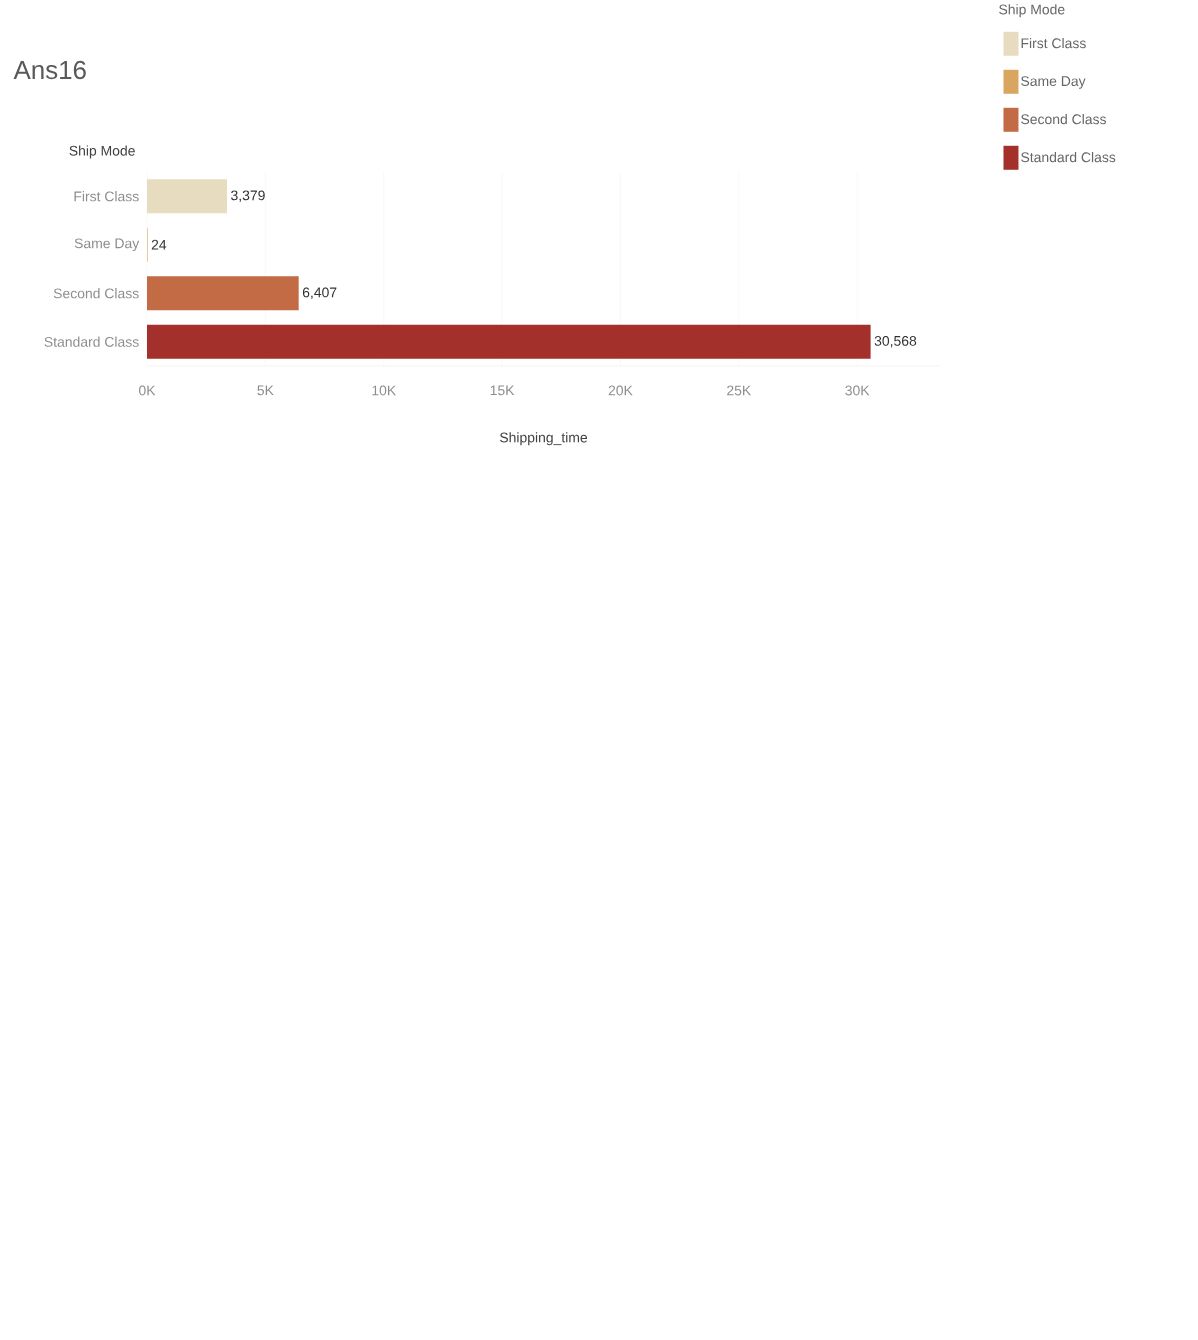 The height and width of the screenshot is (1340, 1198). Describe the element at coordinates (159, 244) in the screenshot. I see `data-label: 24` at that location.